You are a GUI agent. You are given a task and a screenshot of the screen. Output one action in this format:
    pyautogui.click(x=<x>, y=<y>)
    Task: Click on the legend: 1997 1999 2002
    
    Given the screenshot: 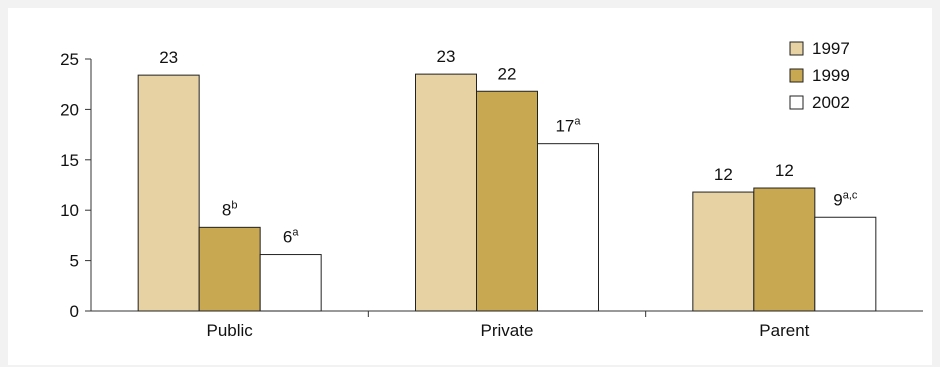 What is the action you would take?
    pyautogui.click(x=819, y=75)
    